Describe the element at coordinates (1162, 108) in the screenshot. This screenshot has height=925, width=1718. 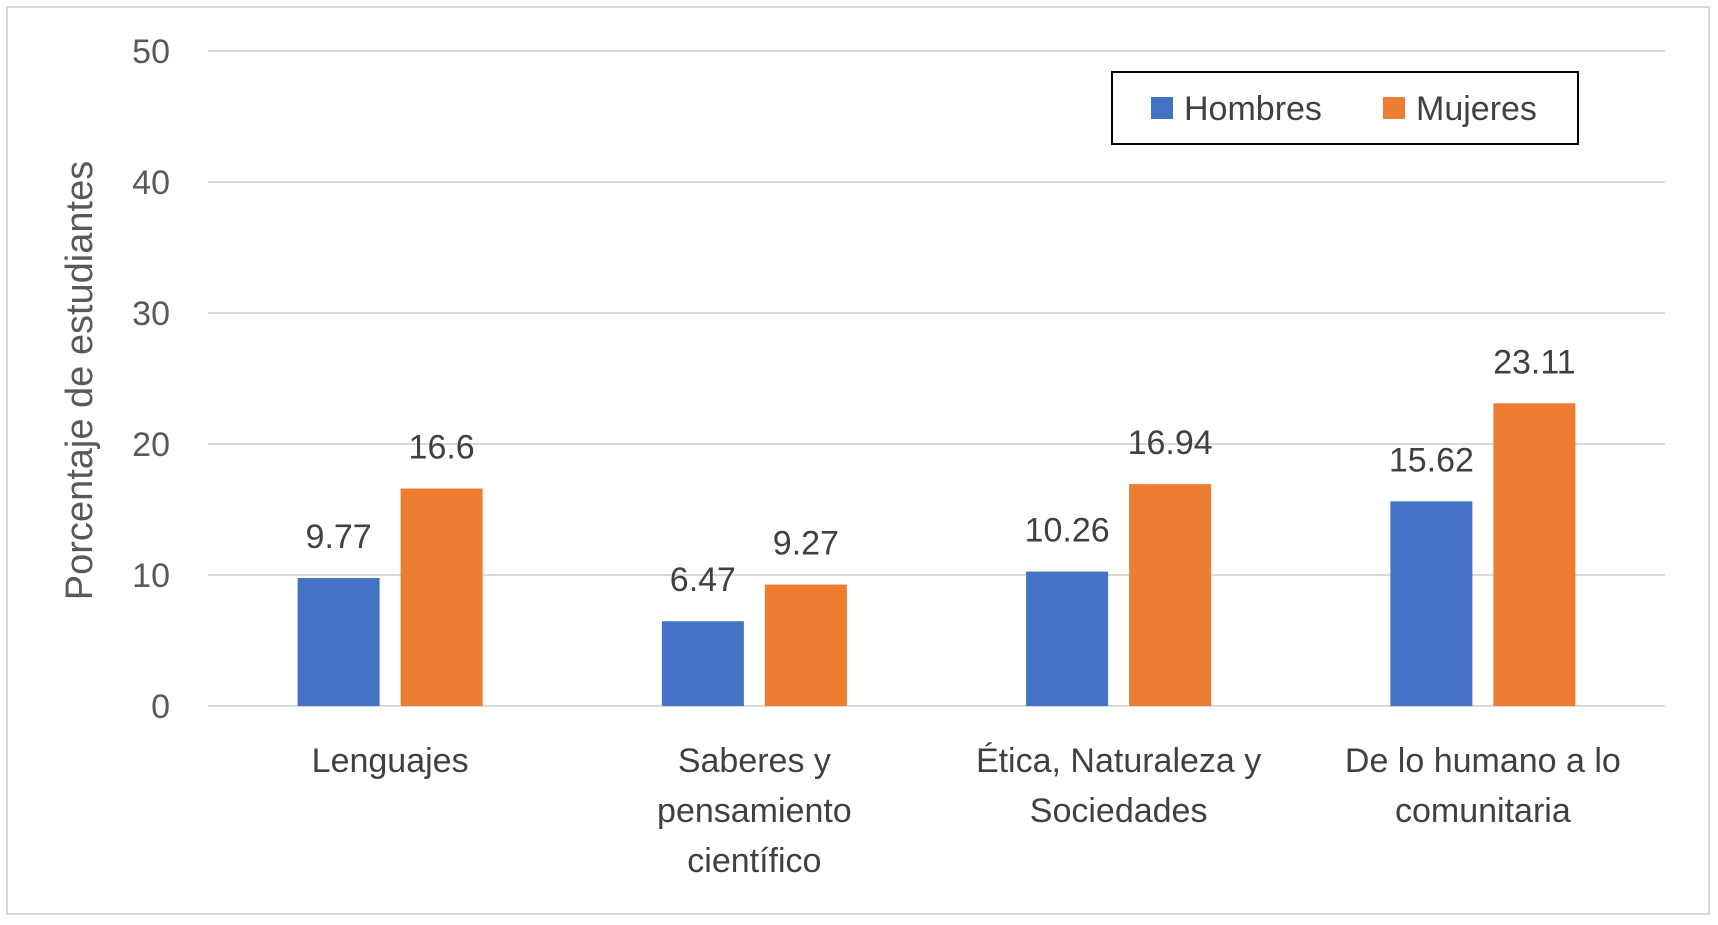
I see `legend-swatch-hombres` at that location.